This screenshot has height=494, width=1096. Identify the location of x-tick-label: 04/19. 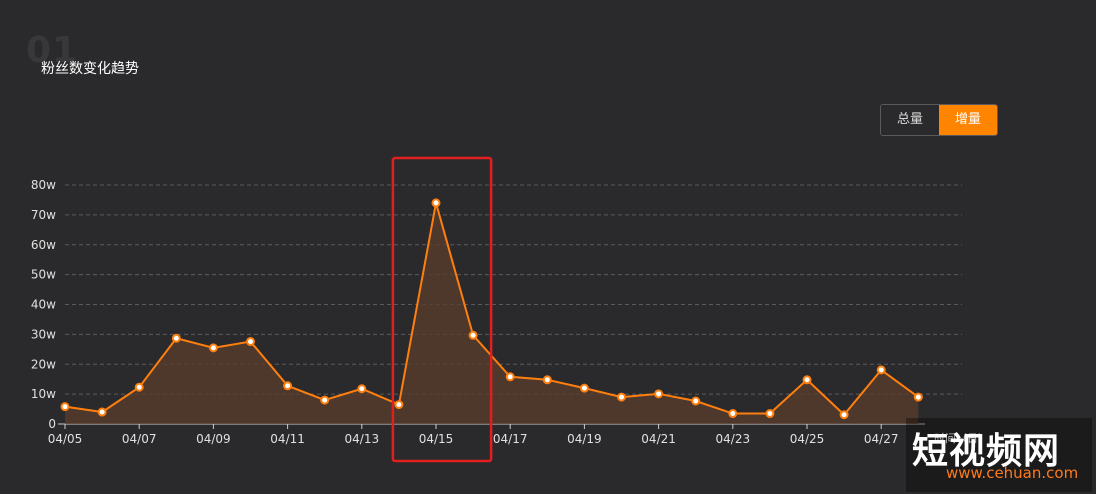
(584, 439).